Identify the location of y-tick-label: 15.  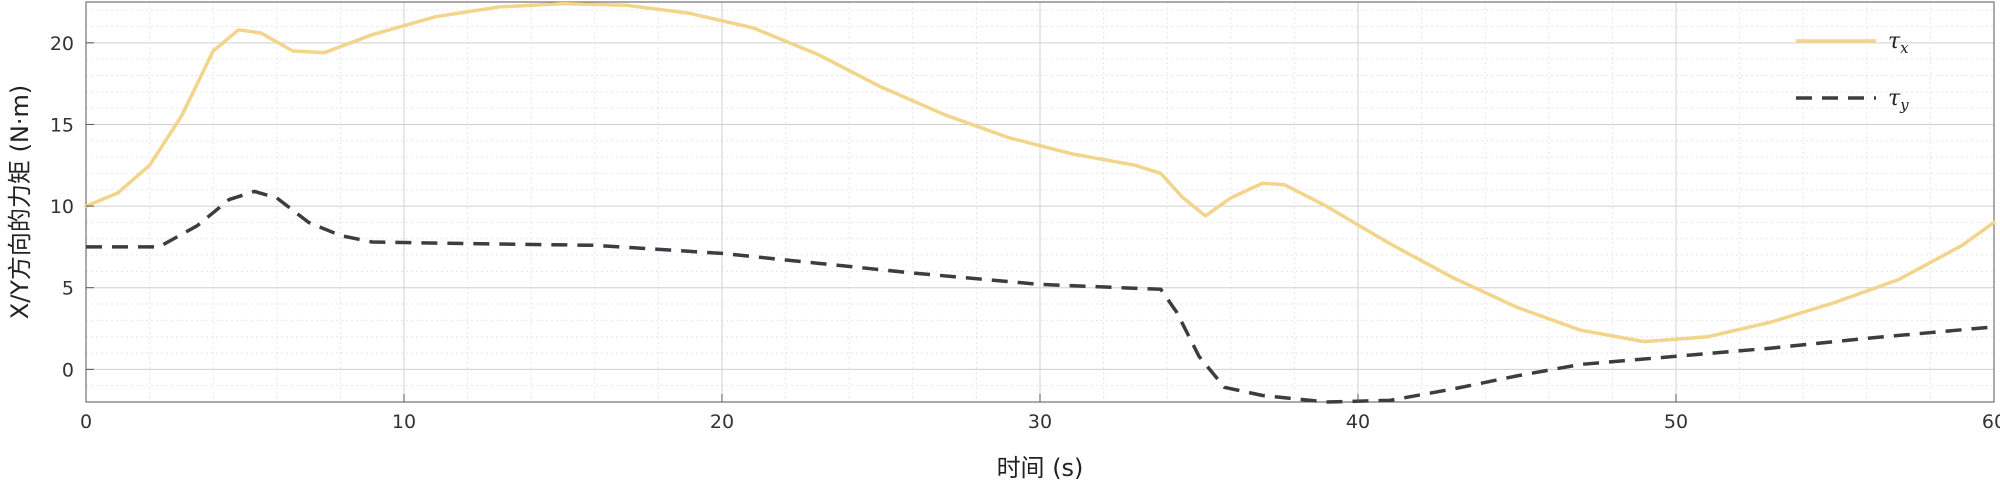
(62, 125).